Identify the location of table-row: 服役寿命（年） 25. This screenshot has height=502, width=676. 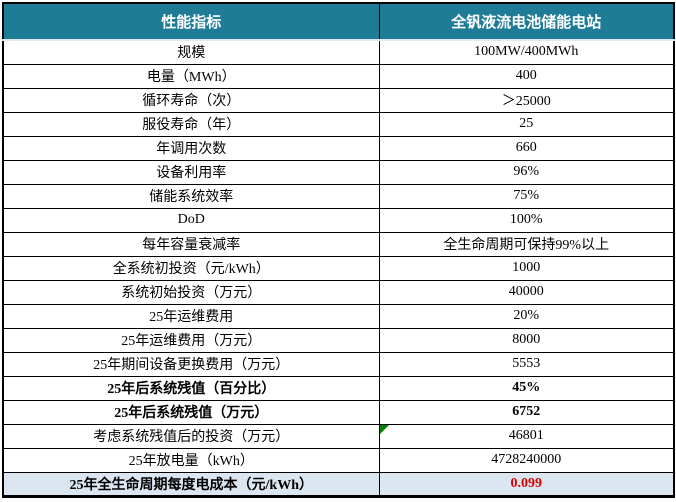
(338, 124).